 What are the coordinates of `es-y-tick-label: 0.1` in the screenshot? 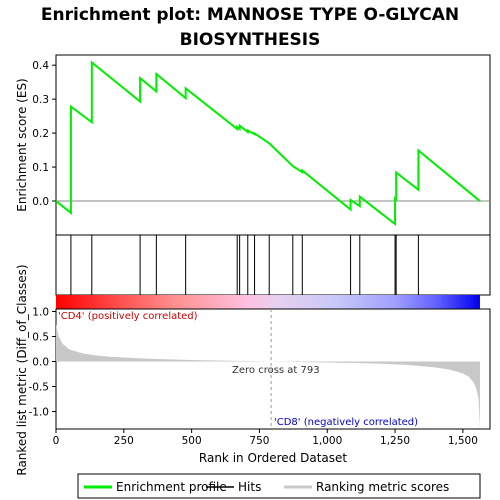 It's located at (40, 168).